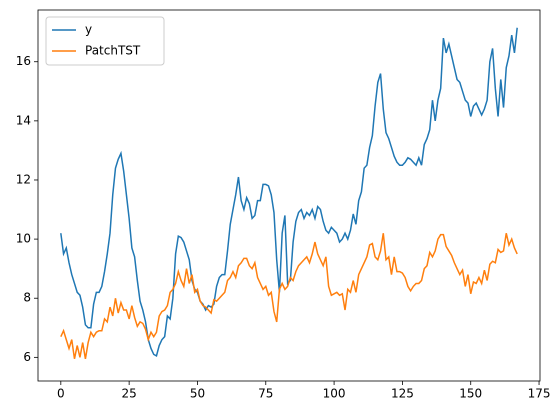 The image size is (555, 413). I want to click on x-tick-label: 150, so click(470, 394).